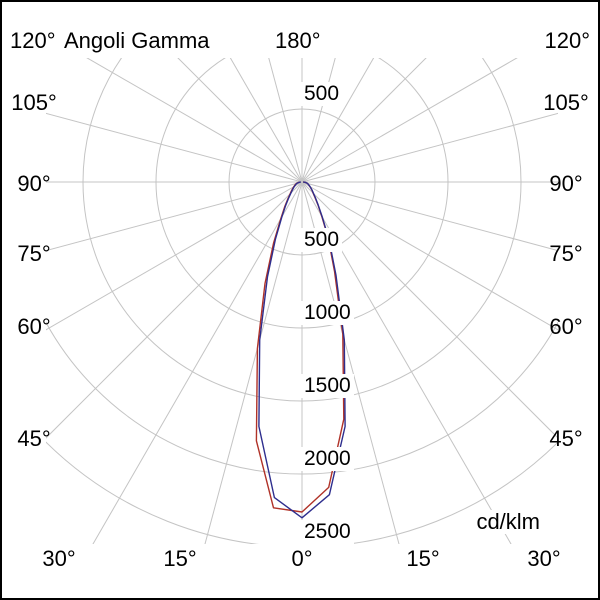 Image resolution: width=600 pixels, height=600 pixels. Describe the element at coordinates (327, 459) in the screenshot. I see `radial-tick-label: 2000` at that location.